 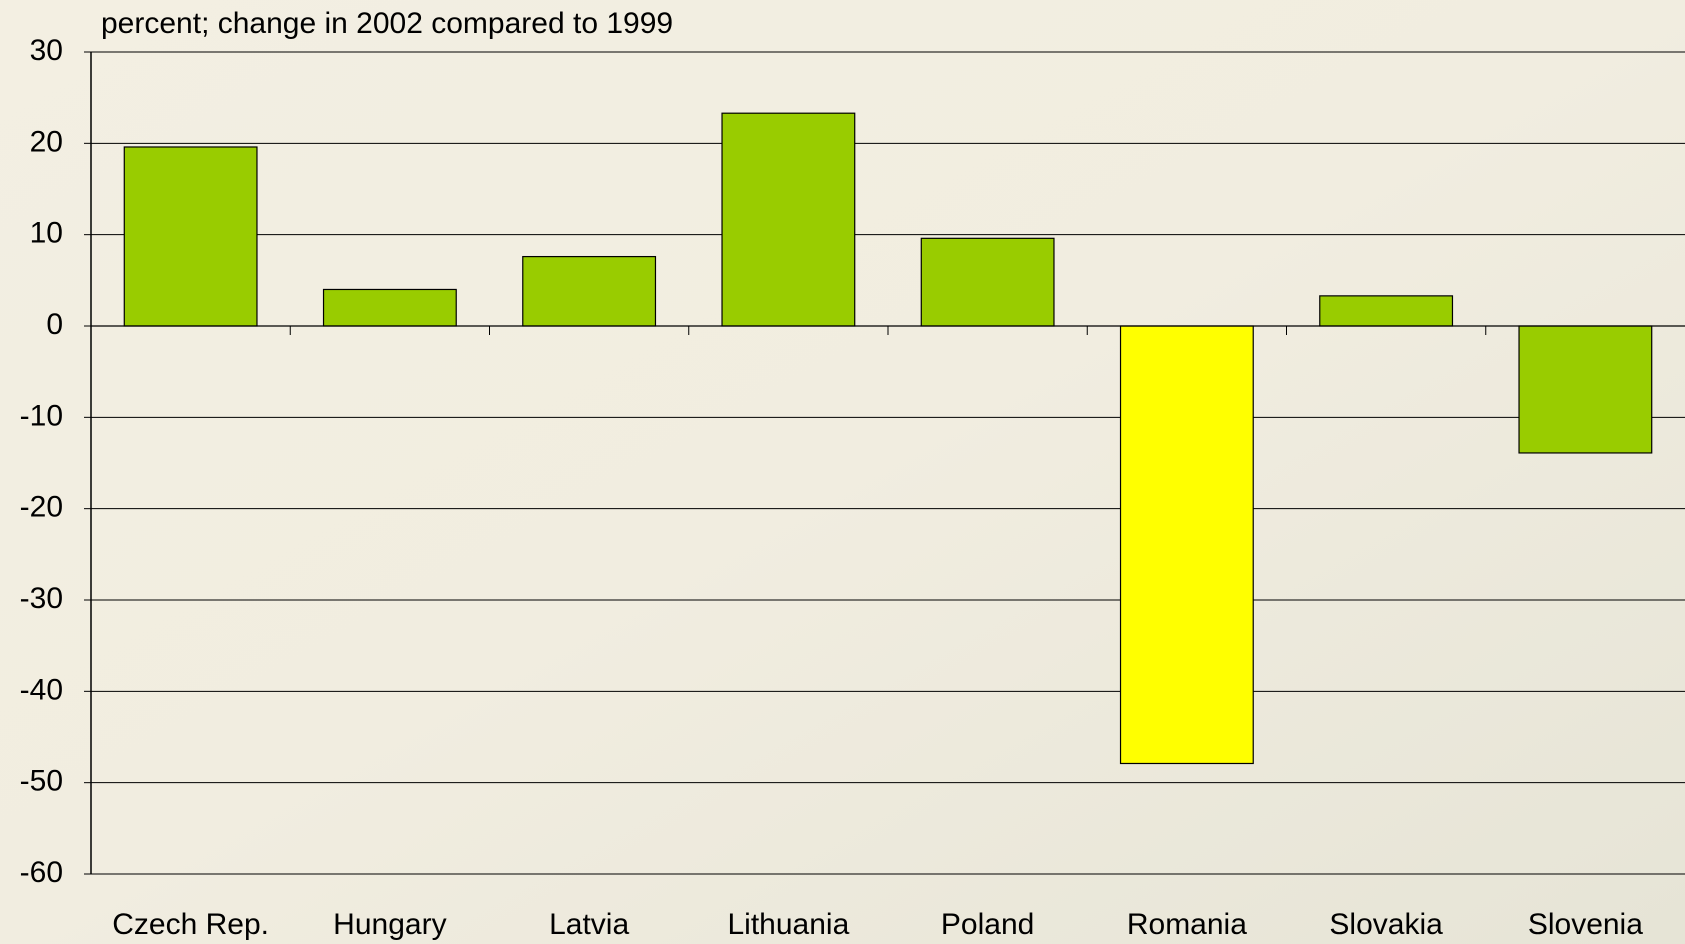 I want to click on y-tick-label: -50, so click(x=41, y=781).